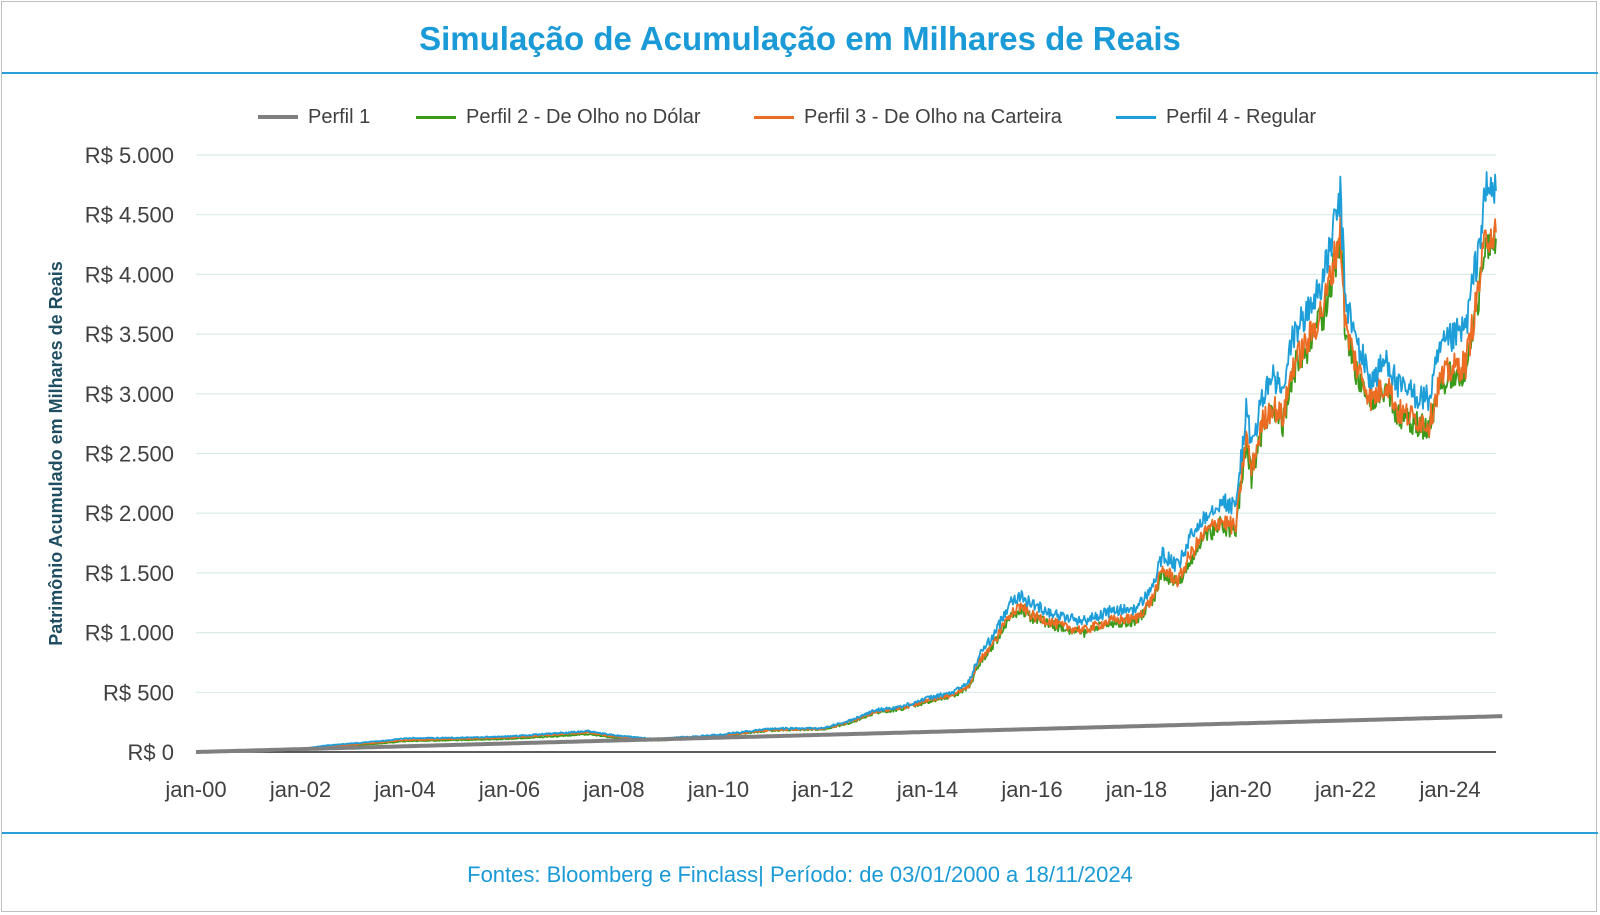  Describe the element at coordinates (1136, 789) in the screenshot. I see `x-tick-label: jan-18` at that location.